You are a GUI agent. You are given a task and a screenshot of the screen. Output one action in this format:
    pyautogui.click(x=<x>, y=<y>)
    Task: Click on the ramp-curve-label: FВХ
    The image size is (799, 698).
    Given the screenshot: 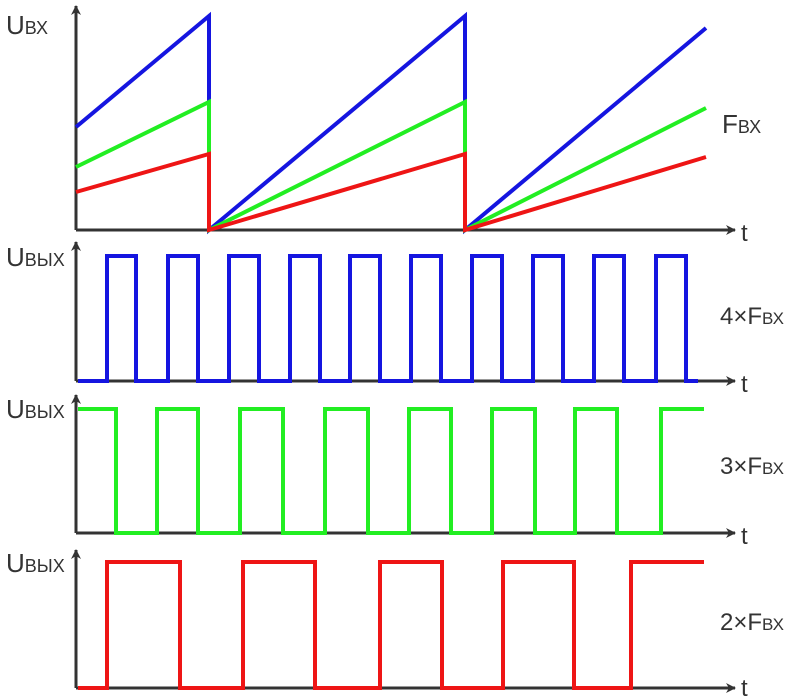 What is the action you would take?
    pyautogui.click(x=741, y=124)
    